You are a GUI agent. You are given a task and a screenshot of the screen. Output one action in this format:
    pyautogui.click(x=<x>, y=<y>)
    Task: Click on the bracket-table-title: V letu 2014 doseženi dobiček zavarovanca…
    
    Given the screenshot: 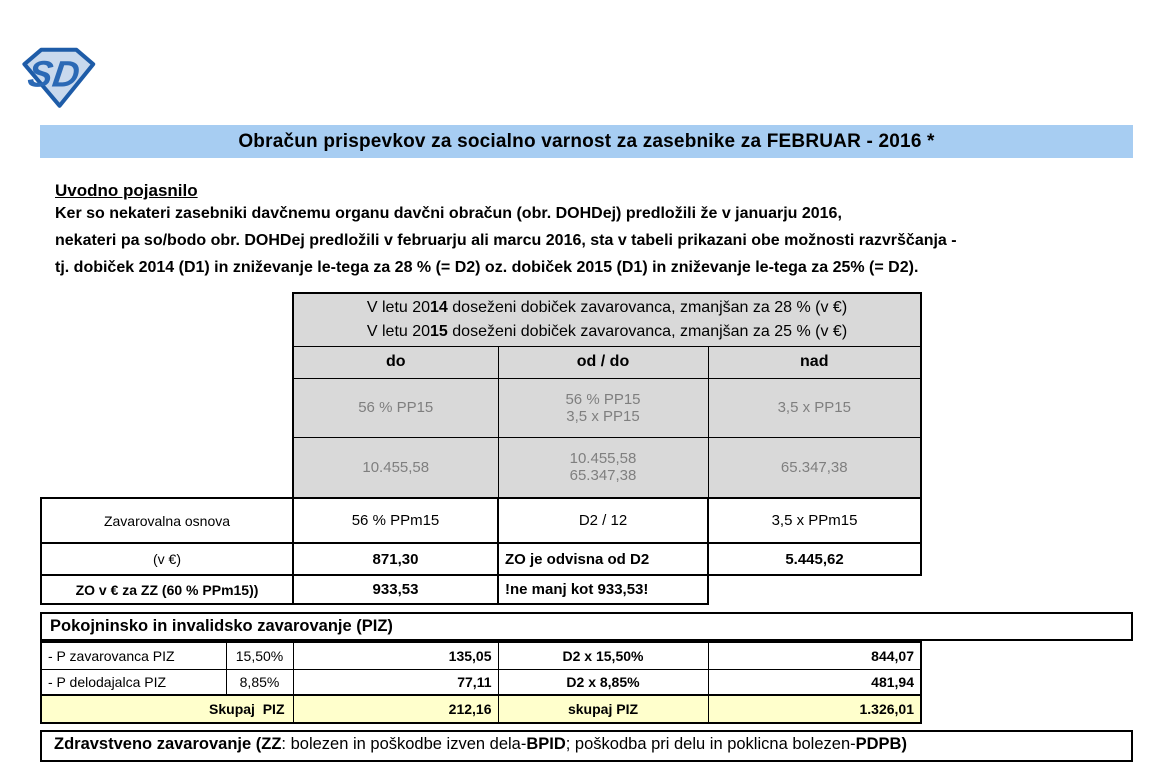 What is the action you would take?
    pyautogui.click(x=607, y=319)
    